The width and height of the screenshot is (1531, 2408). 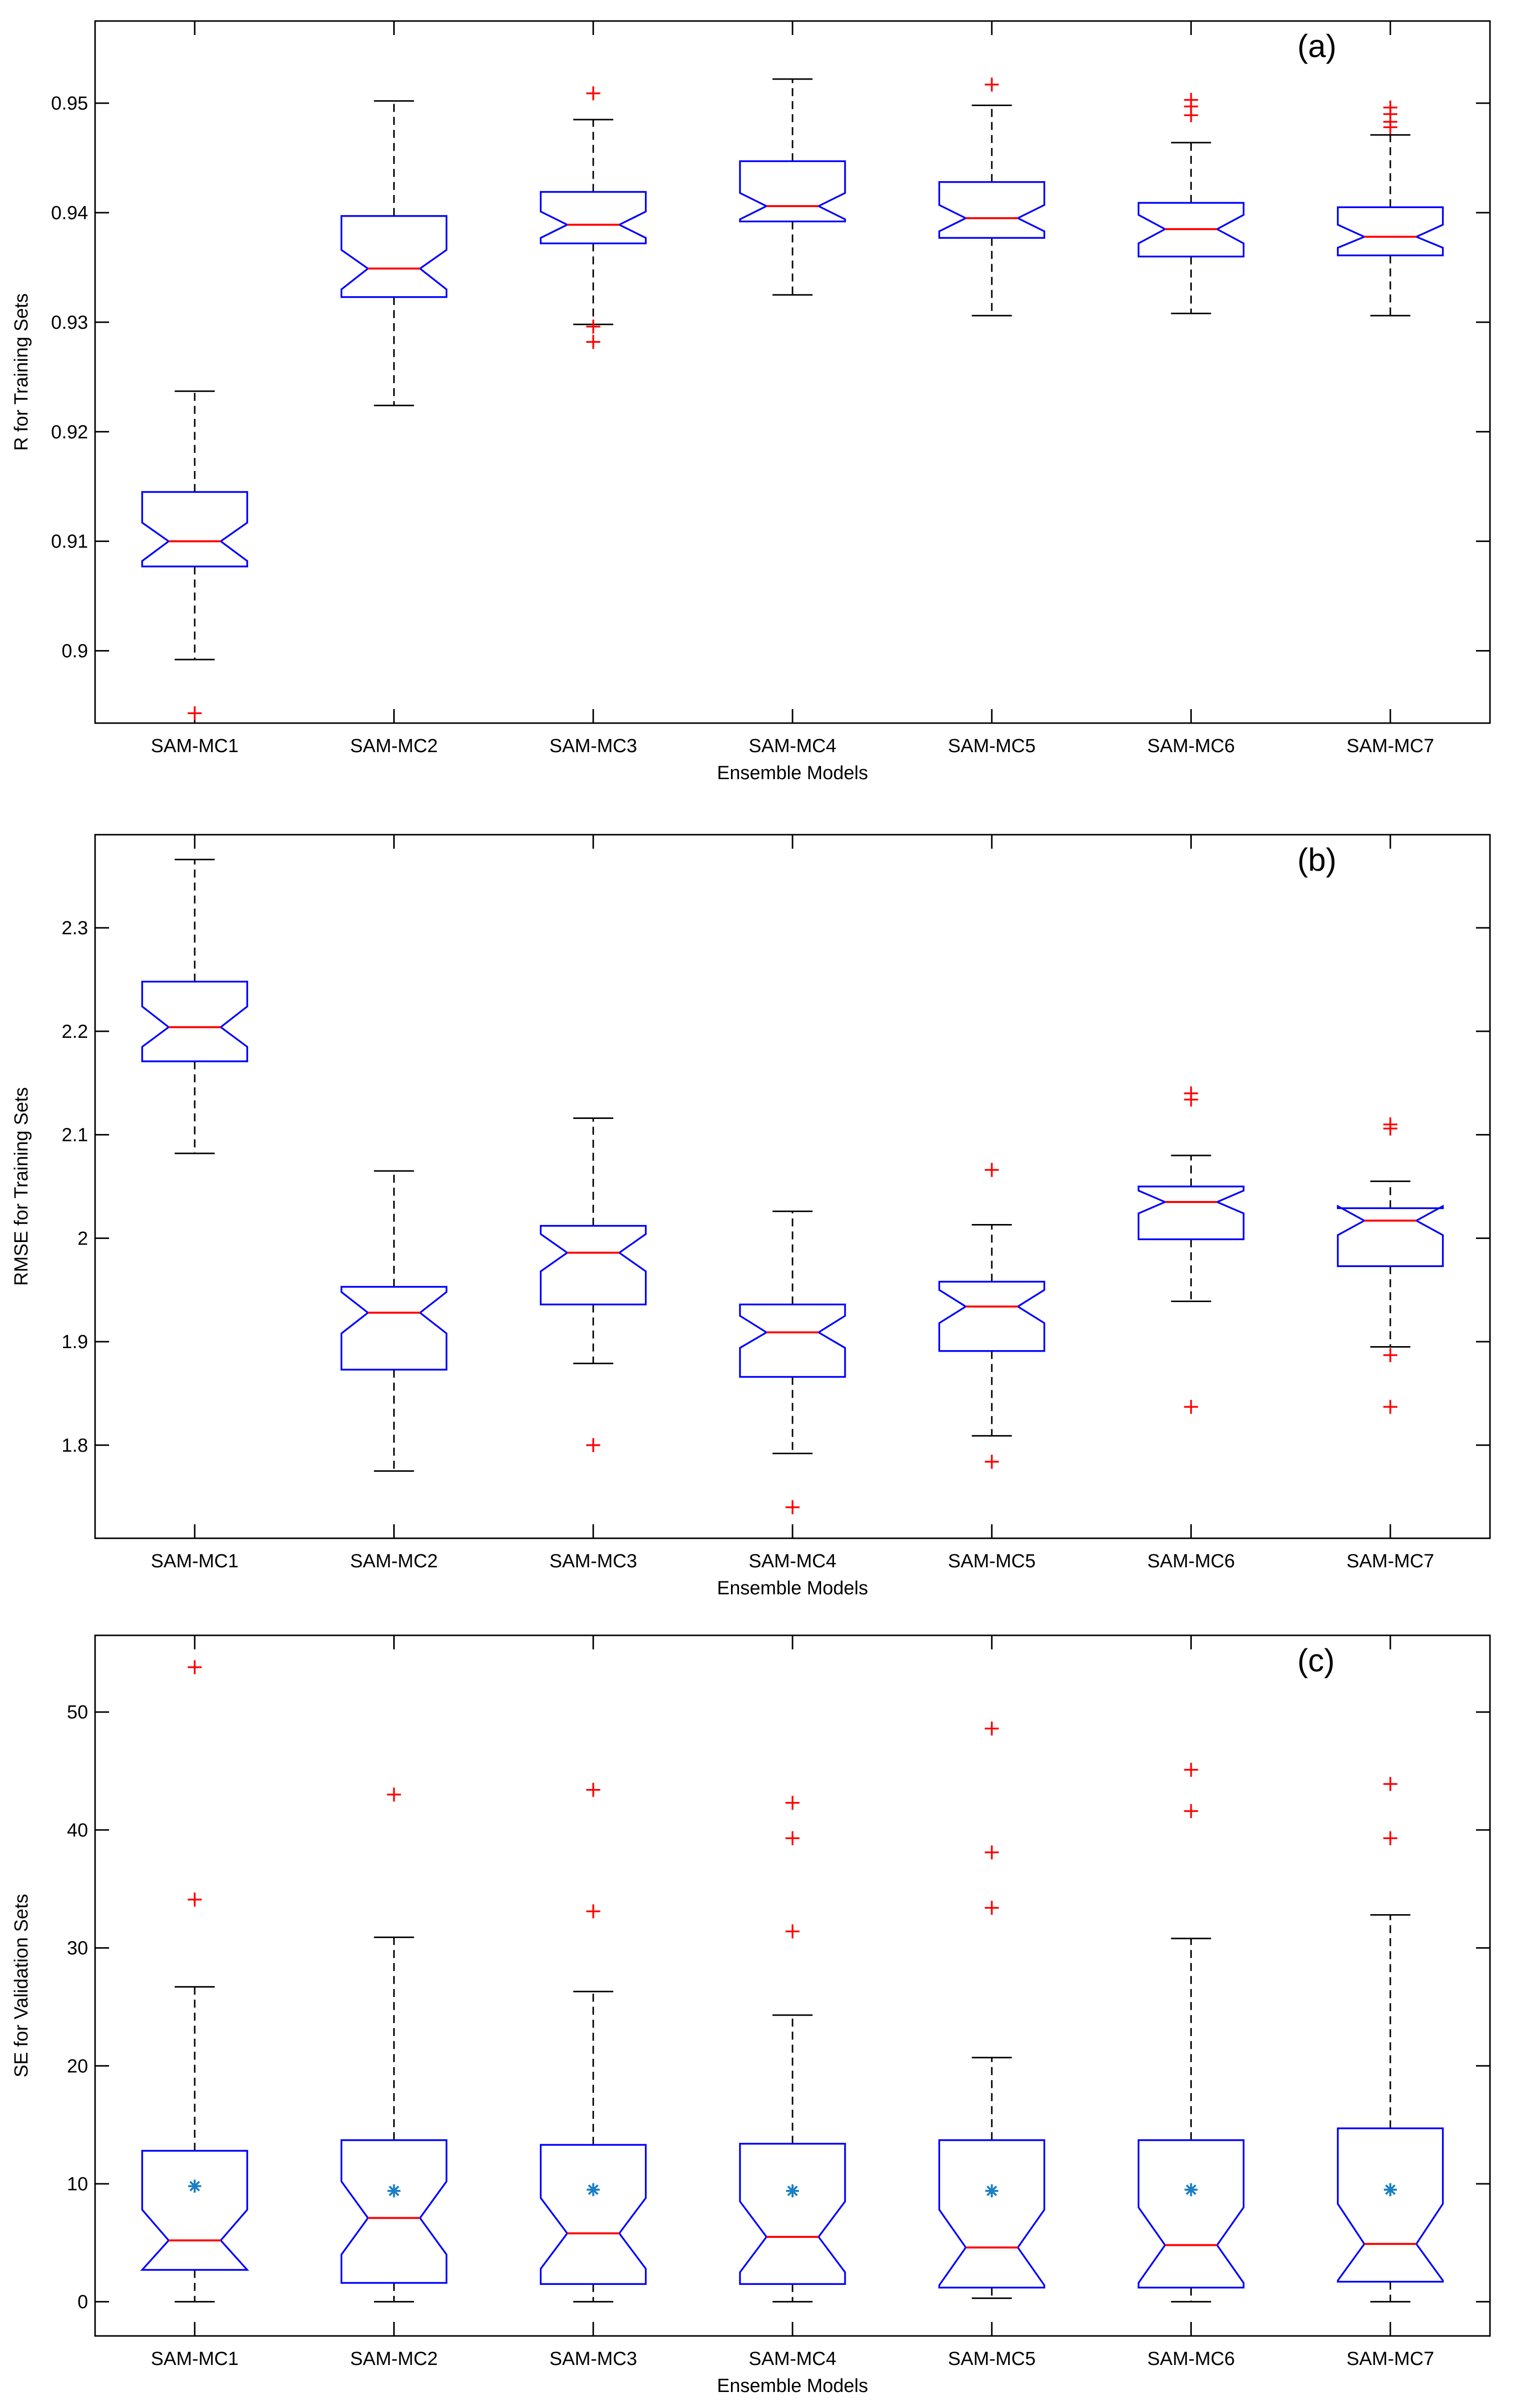 What do you see at coordinates (75, 928) in the screenshot?
I see `y-tick-label: 2.3` at bounding box center [75, 928].